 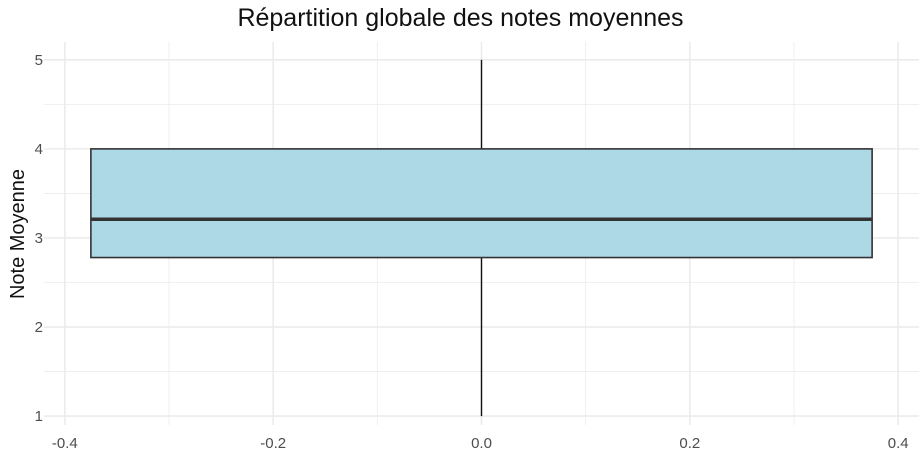 What do you see at coordinates (689, 443) in the screenshot?
I see `x-tick-label: 0.2` at bounding box center [689, 443].